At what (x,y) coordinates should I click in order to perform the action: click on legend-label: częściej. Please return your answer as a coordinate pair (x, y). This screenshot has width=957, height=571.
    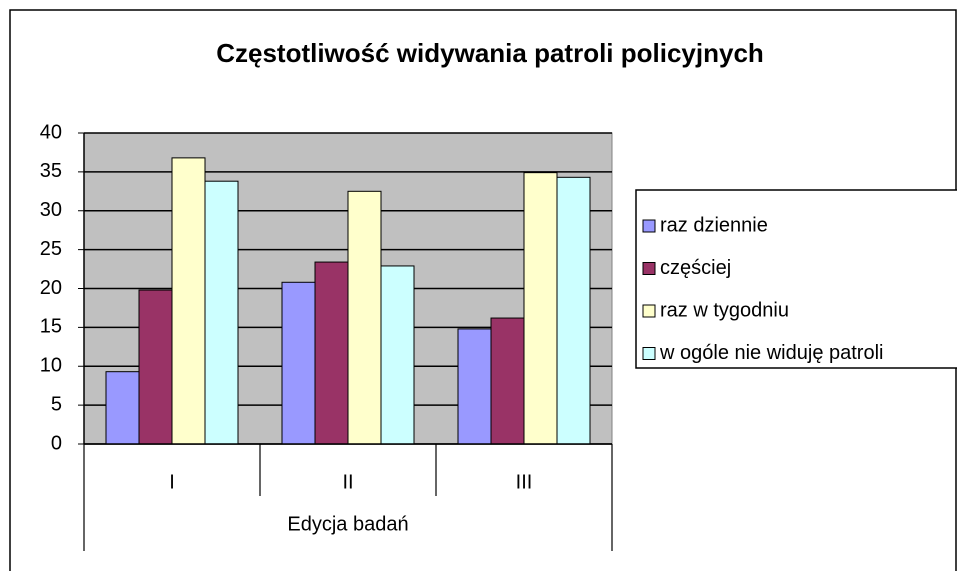
    Looking at the image, I should click on (695, 268).